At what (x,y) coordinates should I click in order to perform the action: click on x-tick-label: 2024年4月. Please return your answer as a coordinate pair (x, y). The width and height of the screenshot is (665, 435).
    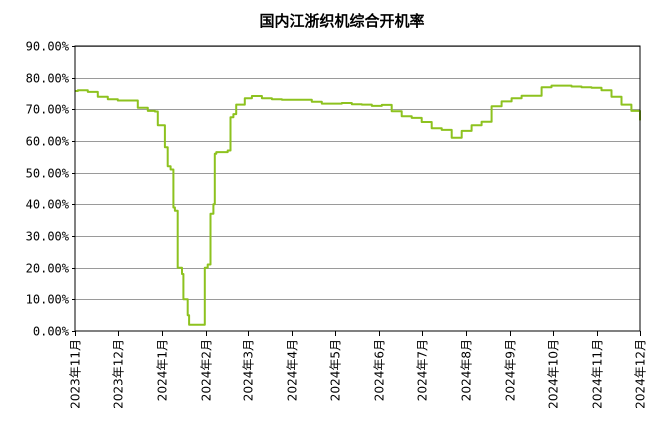
    Looking at the image, I should click on (293, 370).